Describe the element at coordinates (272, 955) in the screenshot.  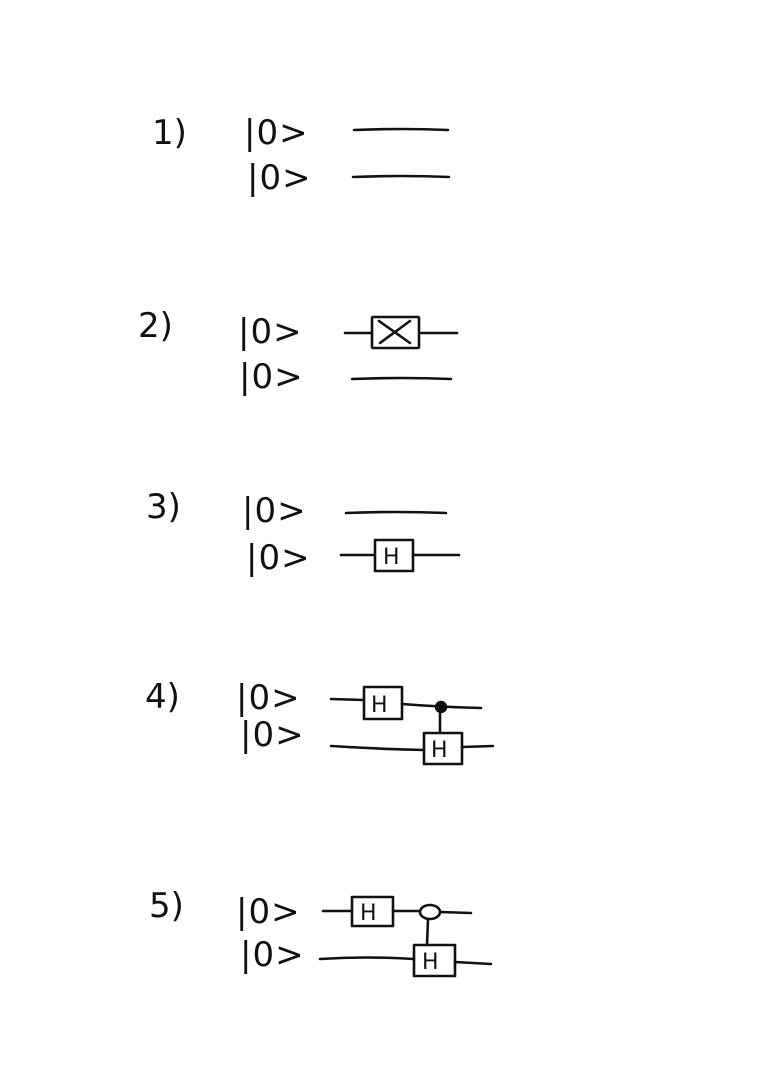
I see `problem-5-qubit-2-state: |0>` at that location.